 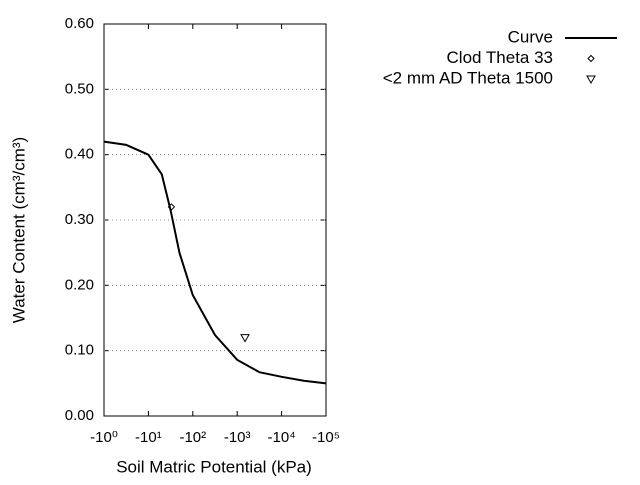 I want to click on x-tick-label: -10⁰, so click(x=104, y=437).